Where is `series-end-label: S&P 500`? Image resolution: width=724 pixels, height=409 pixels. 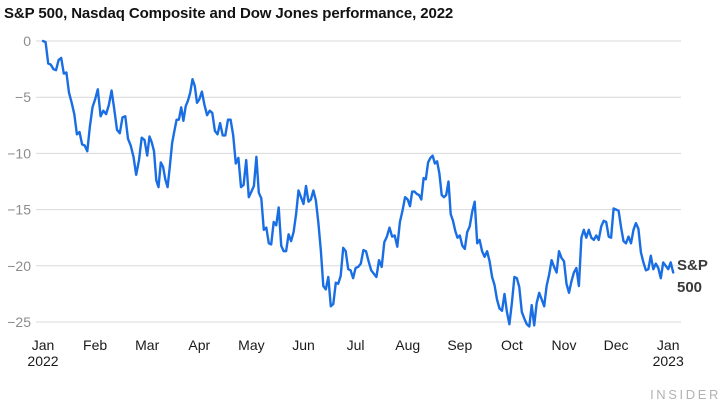 series-end-label: S&P 500 is located at coordinates (692, 276).